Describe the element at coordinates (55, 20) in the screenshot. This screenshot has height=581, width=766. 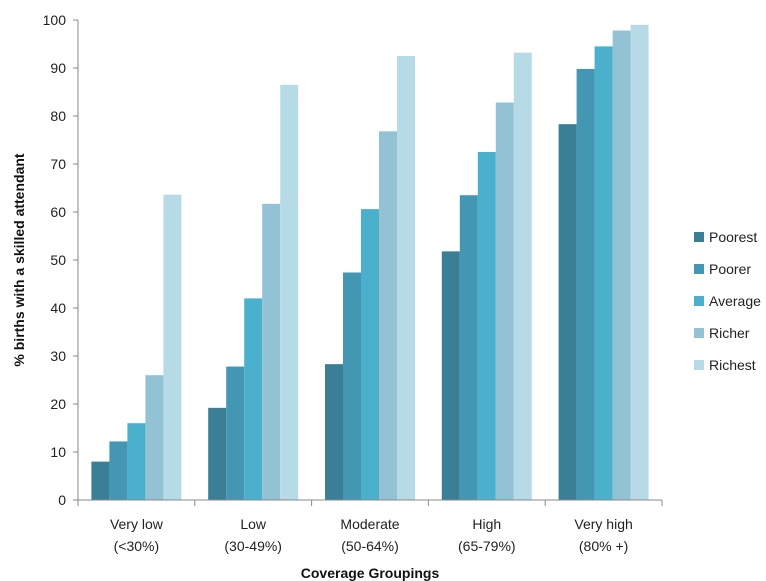
I see `y-tick-label: 100` at that location.